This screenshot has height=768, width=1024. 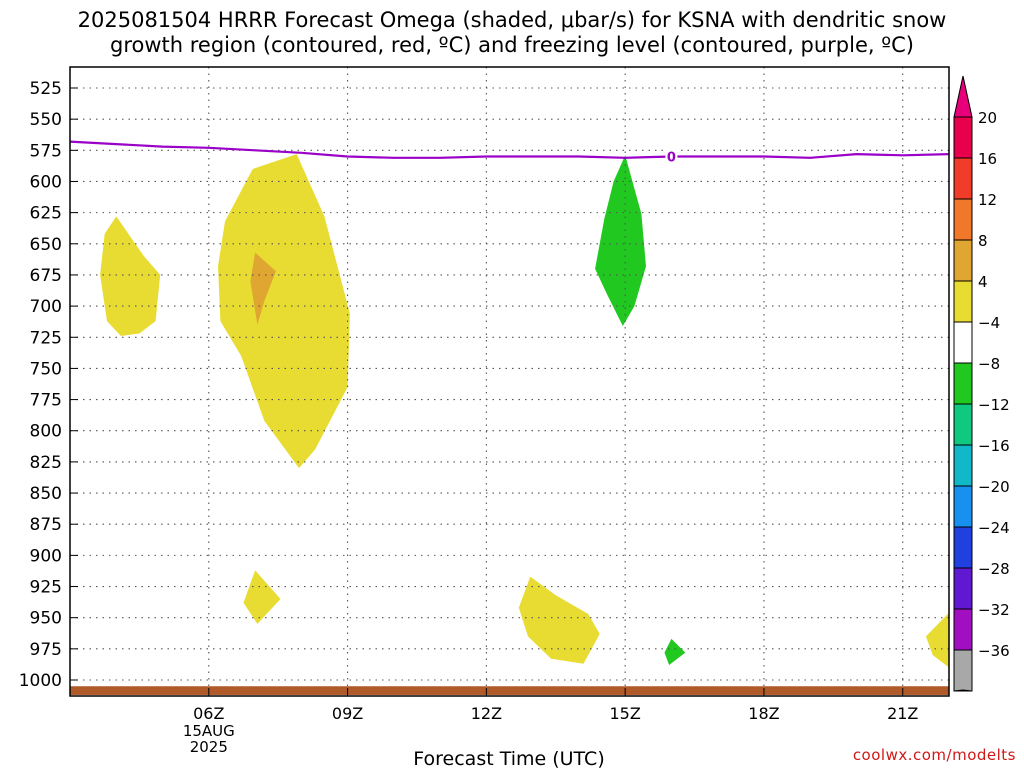 What do you see at coordinates (994, 446) in the screenshot?
I see `colorbar-label-8: −16` at bounding box center [994, 446].